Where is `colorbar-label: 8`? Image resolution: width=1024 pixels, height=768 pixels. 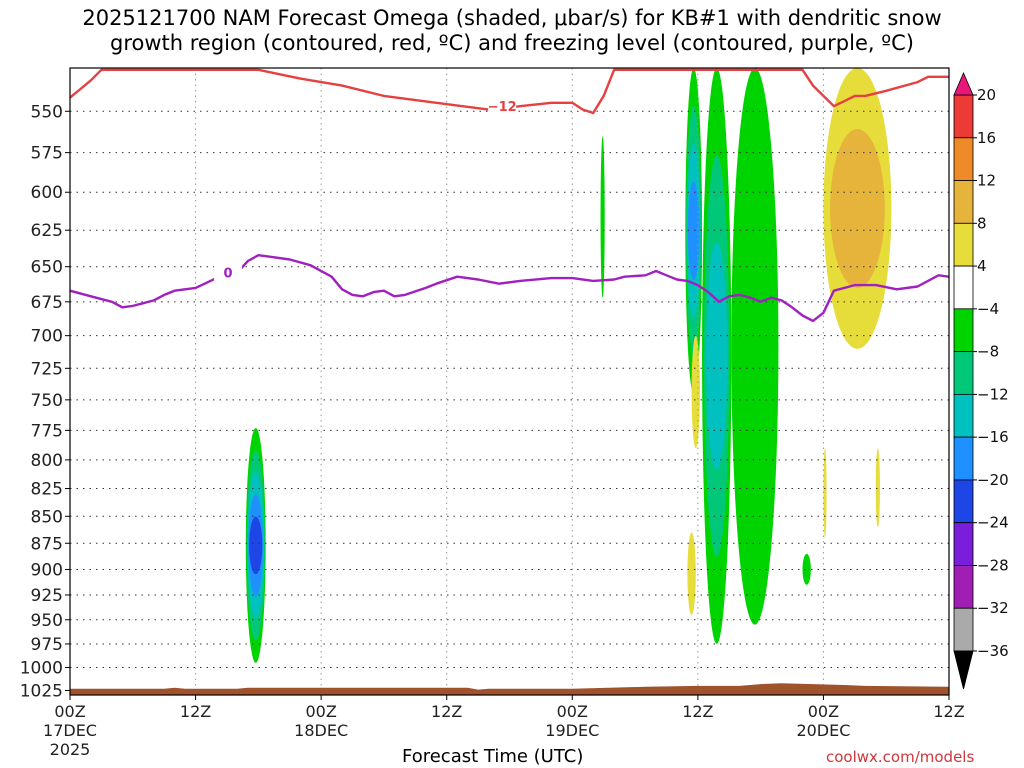 colorbar-label: 8 is located at coordinates (982, 223).